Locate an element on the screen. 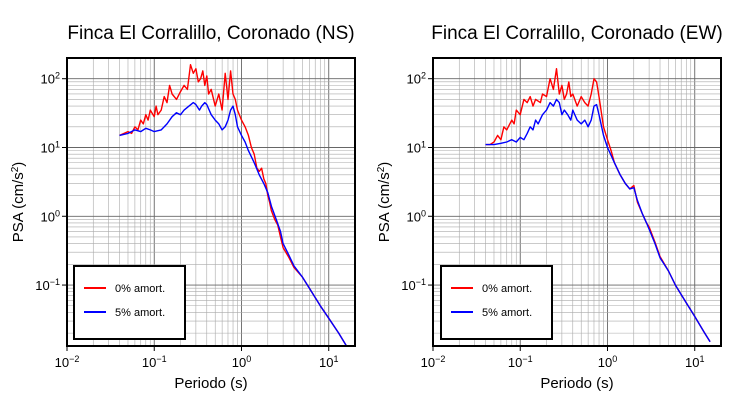 The height and width of the screenshot is (400, 730). chart-title: Finca El Corralillo, Coronado (NS) is located at coordinates (210, 33).